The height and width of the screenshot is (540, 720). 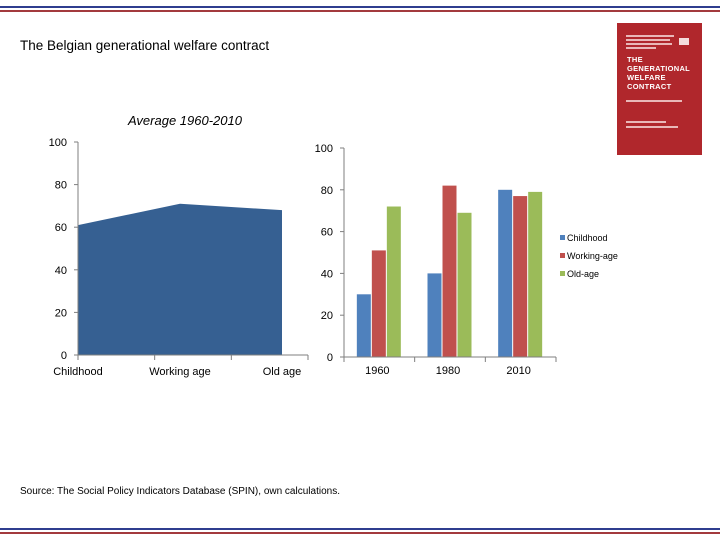 I want to click on legend-swatch-old-age, so click(x=562, y=273).